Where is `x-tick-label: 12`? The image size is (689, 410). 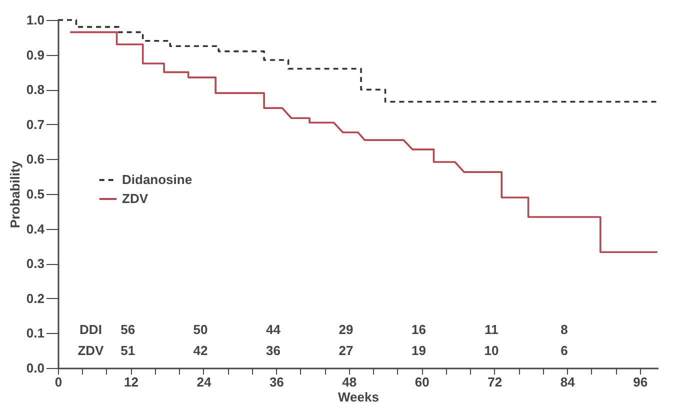 x-tick-label: 12 is located at coordinates (131, 382).